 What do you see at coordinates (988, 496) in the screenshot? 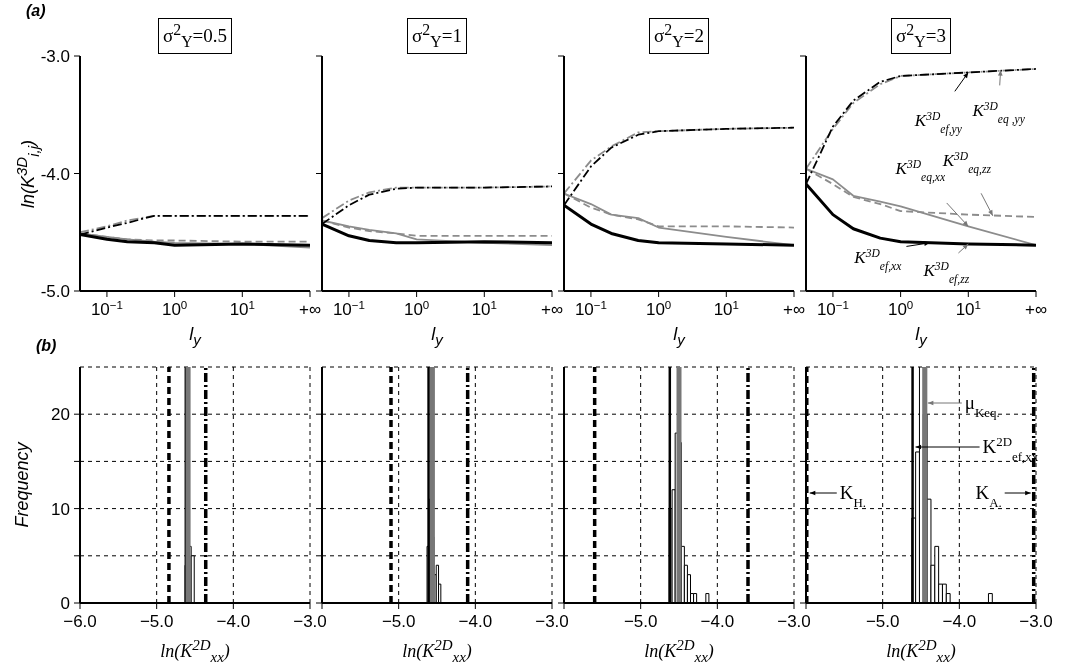
I see `ref-line-label: K$_{A.}$` at bounding box center [988, 496].